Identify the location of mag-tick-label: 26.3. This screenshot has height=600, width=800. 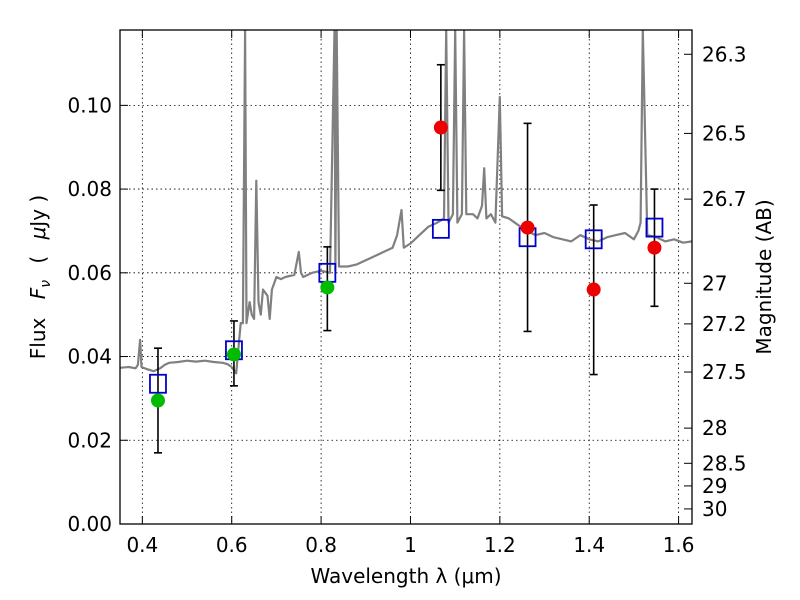
(724, 54).